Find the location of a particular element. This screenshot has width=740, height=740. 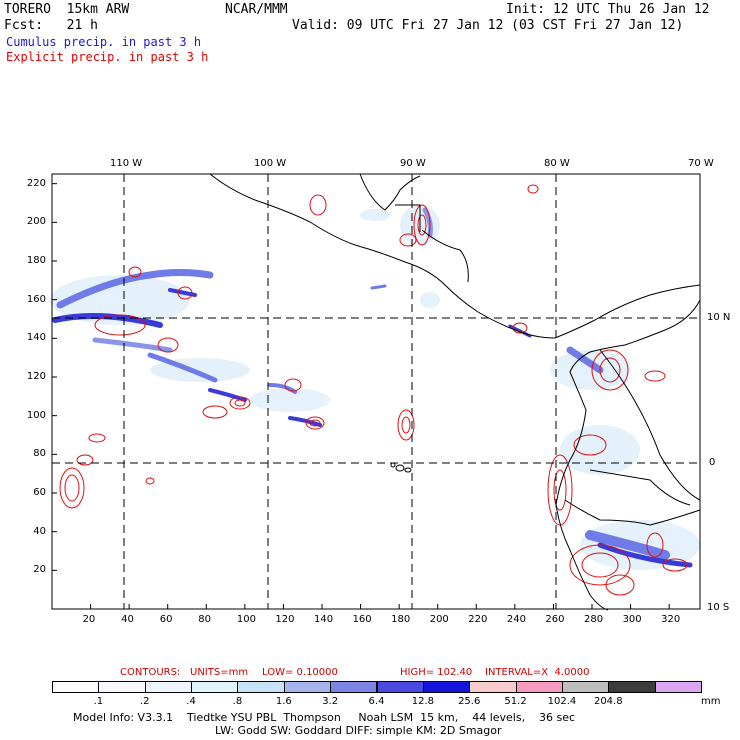

colorbar-unit: mm is located at coordinates (711, 701).